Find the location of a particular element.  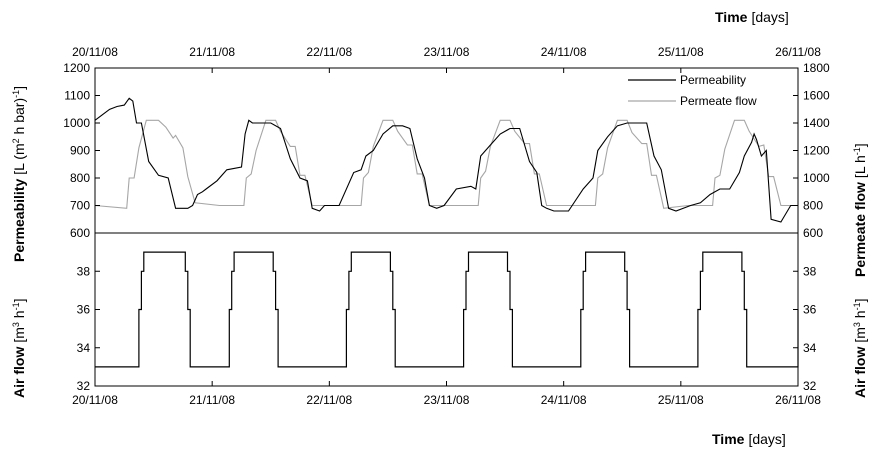

top-time-axis-title: Time [days] is located at coordinates (752, 17).